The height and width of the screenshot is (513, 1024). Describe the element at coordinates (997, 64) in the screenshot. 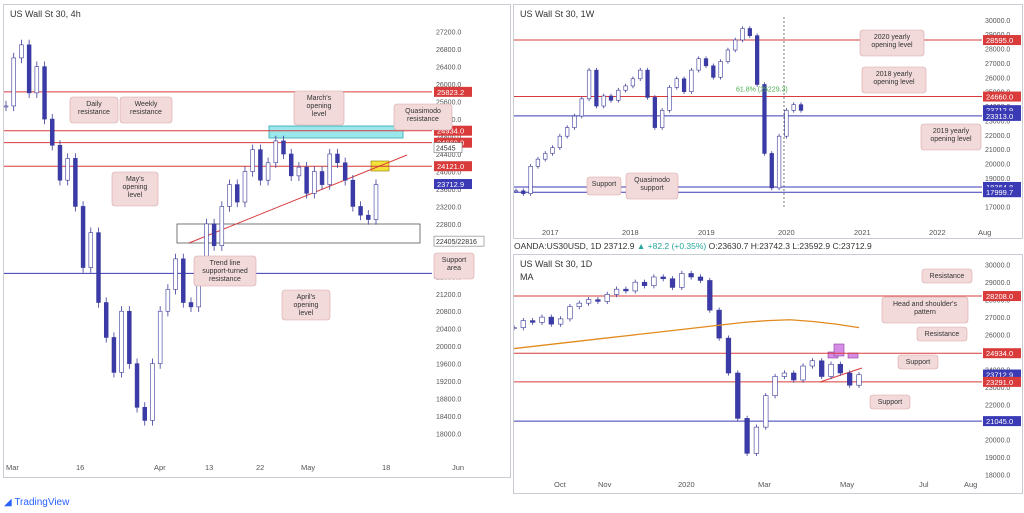

I see `y-tick-label: 27000.0` at that location.